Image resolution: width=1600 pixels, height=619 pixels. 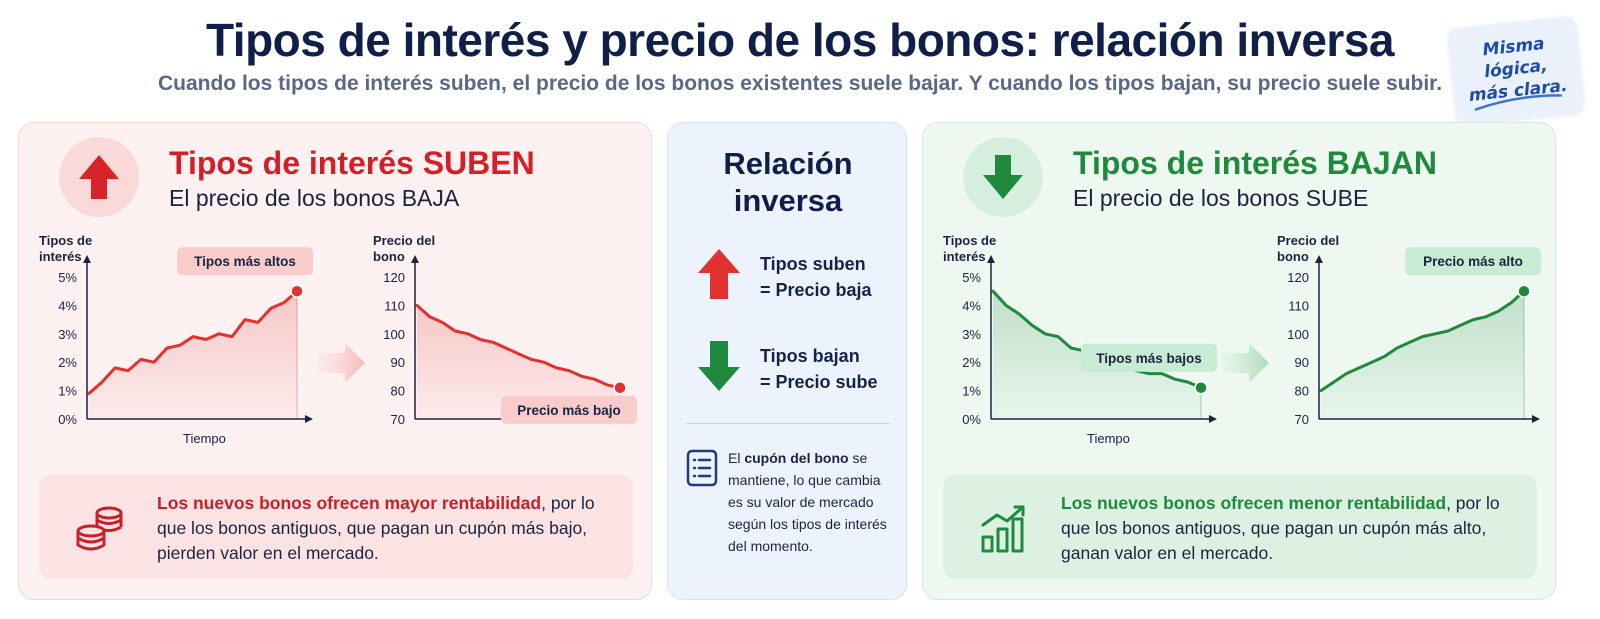 What do you see at coordinates (971, 305) in the screenshot?
I see `tick-label: 4%` at bounding box center [971, 305].